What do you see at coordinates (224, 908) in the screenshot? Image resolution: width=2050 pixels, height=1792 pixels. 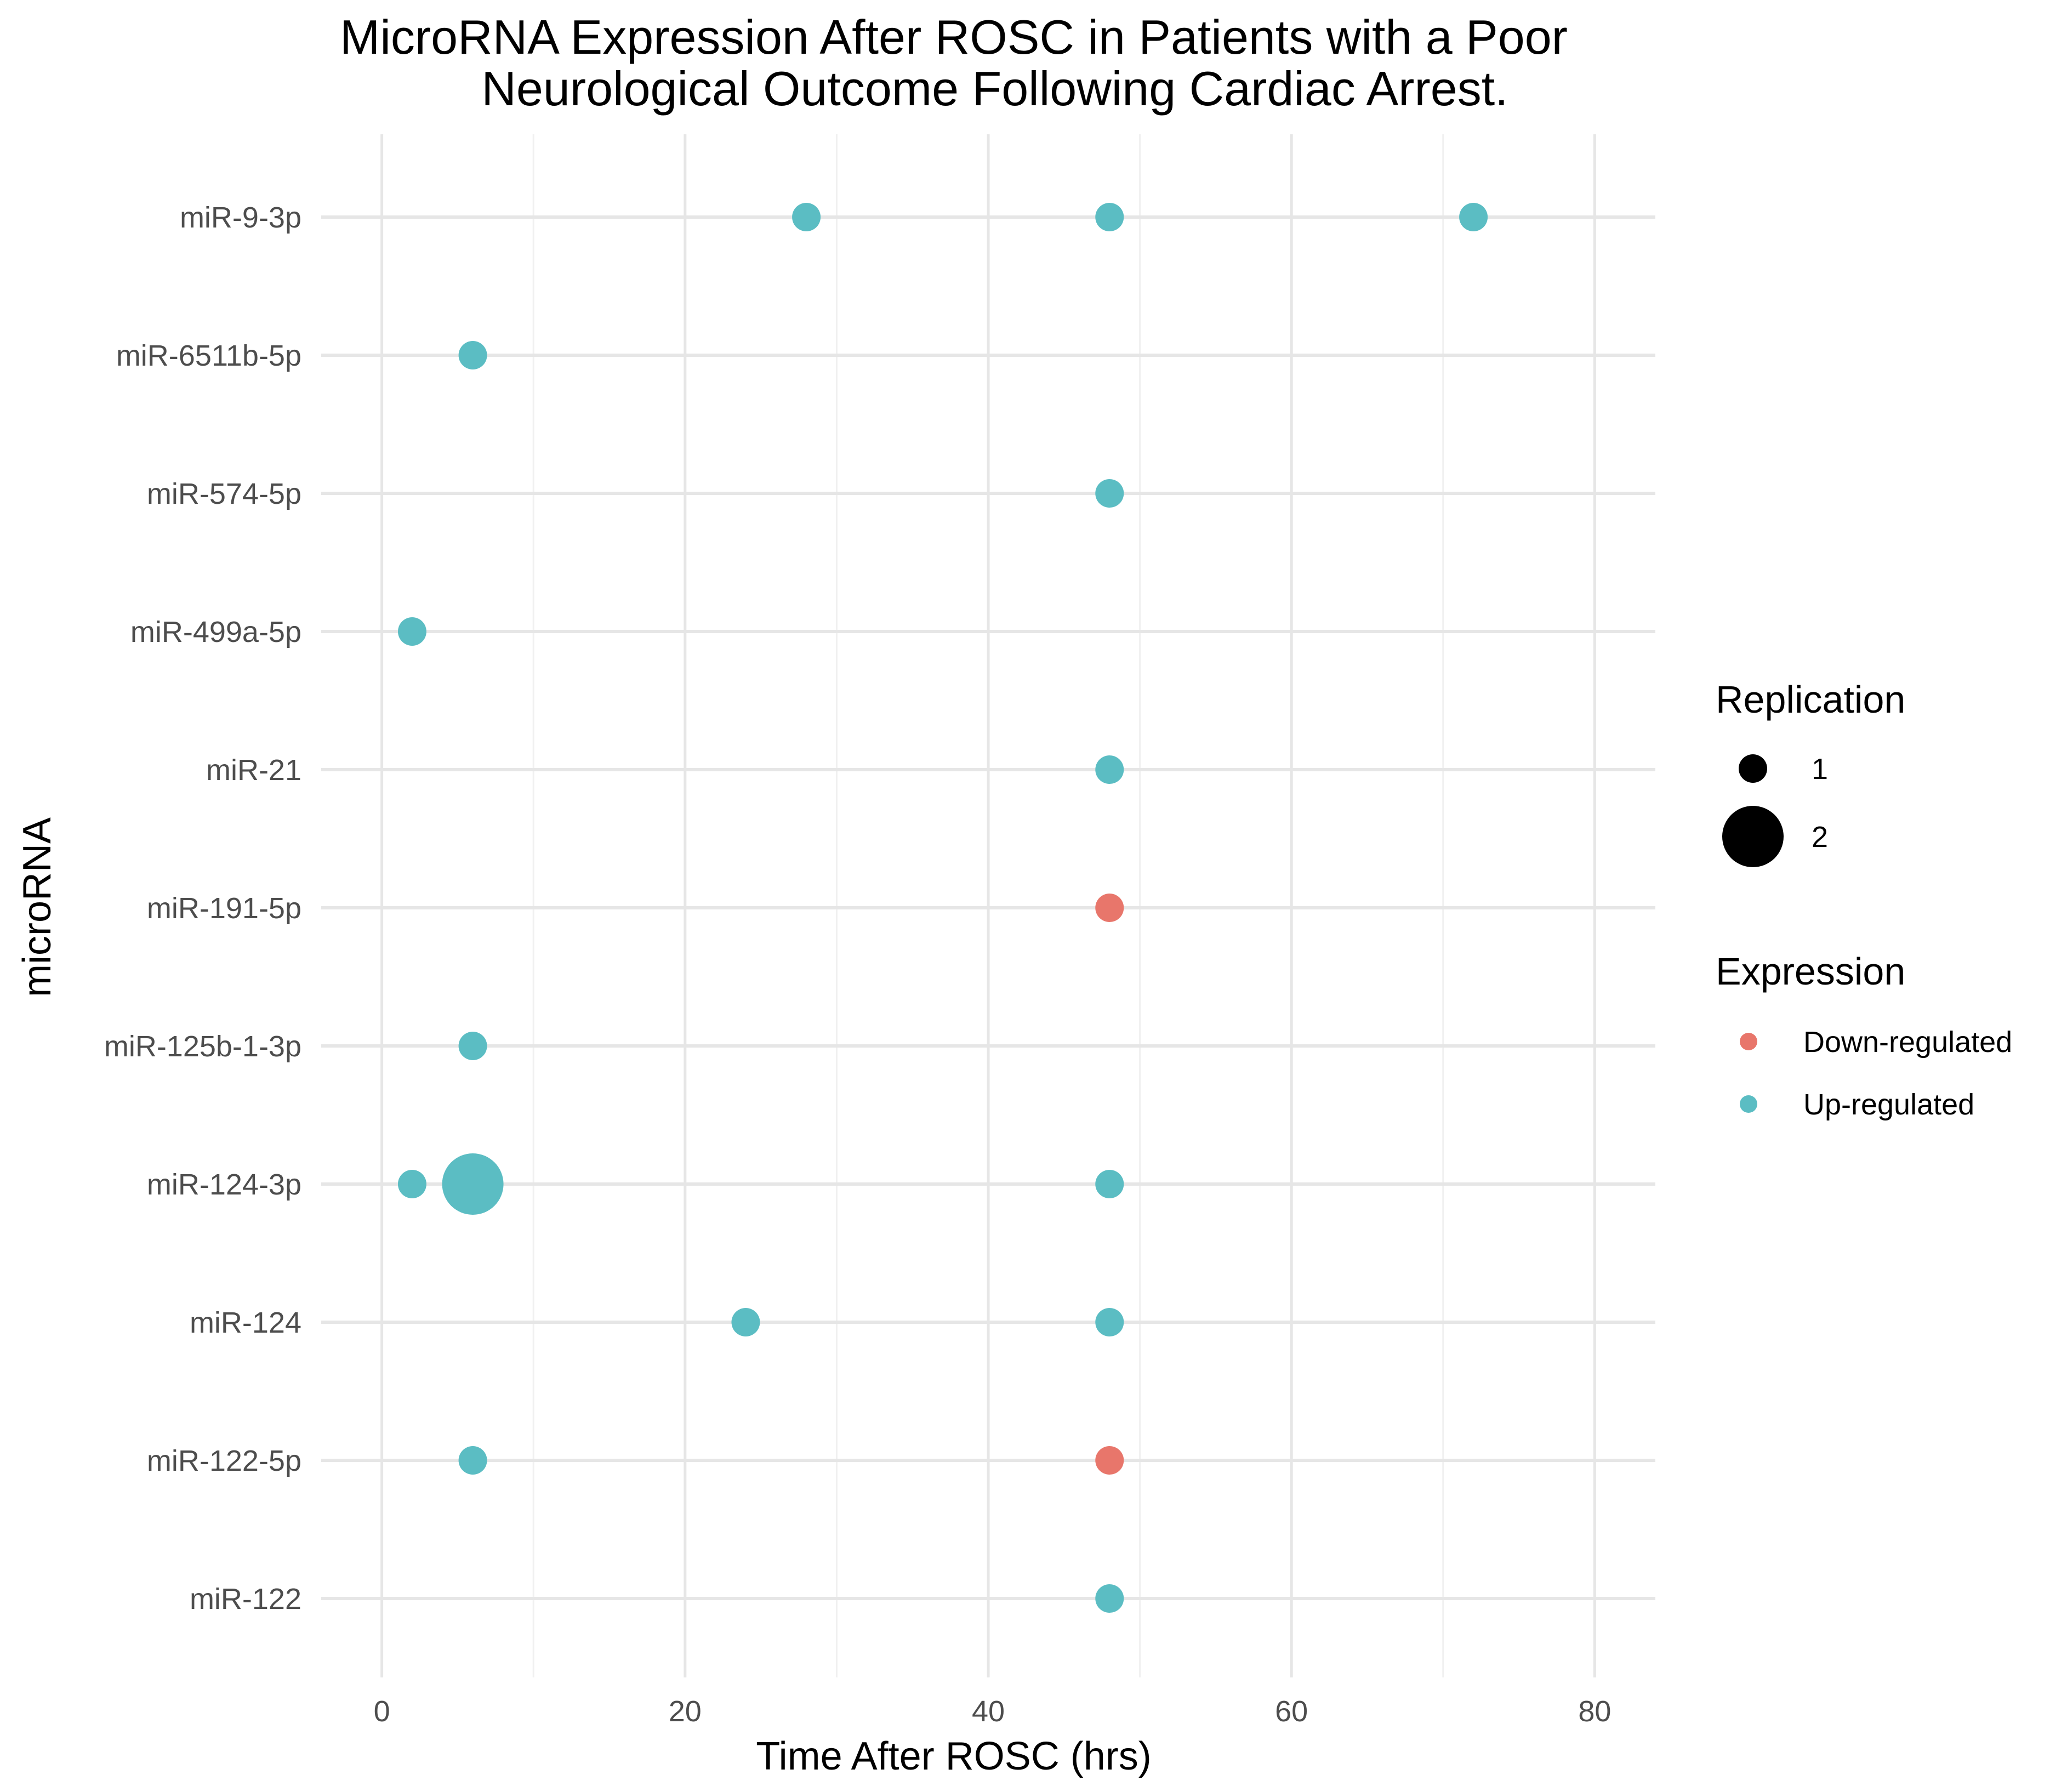 I see `y-tick-label: miR-191-5p` at bounding box center [224, 908].